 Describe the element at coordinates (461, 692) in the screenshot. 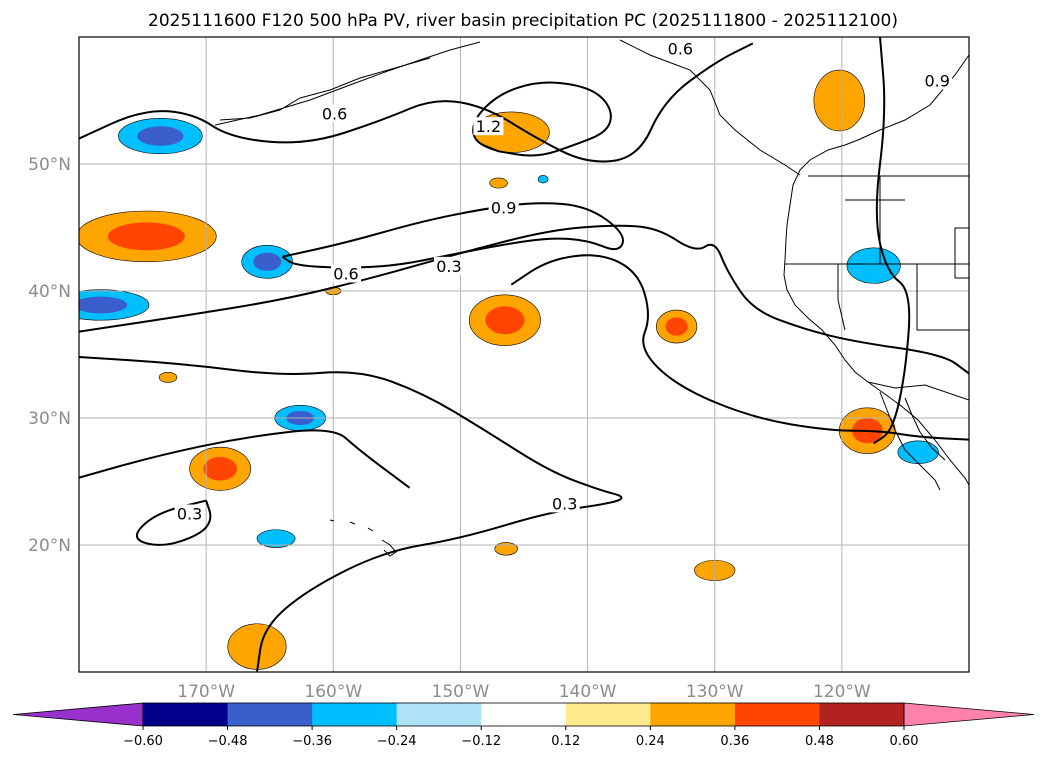

I see `lon-tick-label: 150°W` at that location.